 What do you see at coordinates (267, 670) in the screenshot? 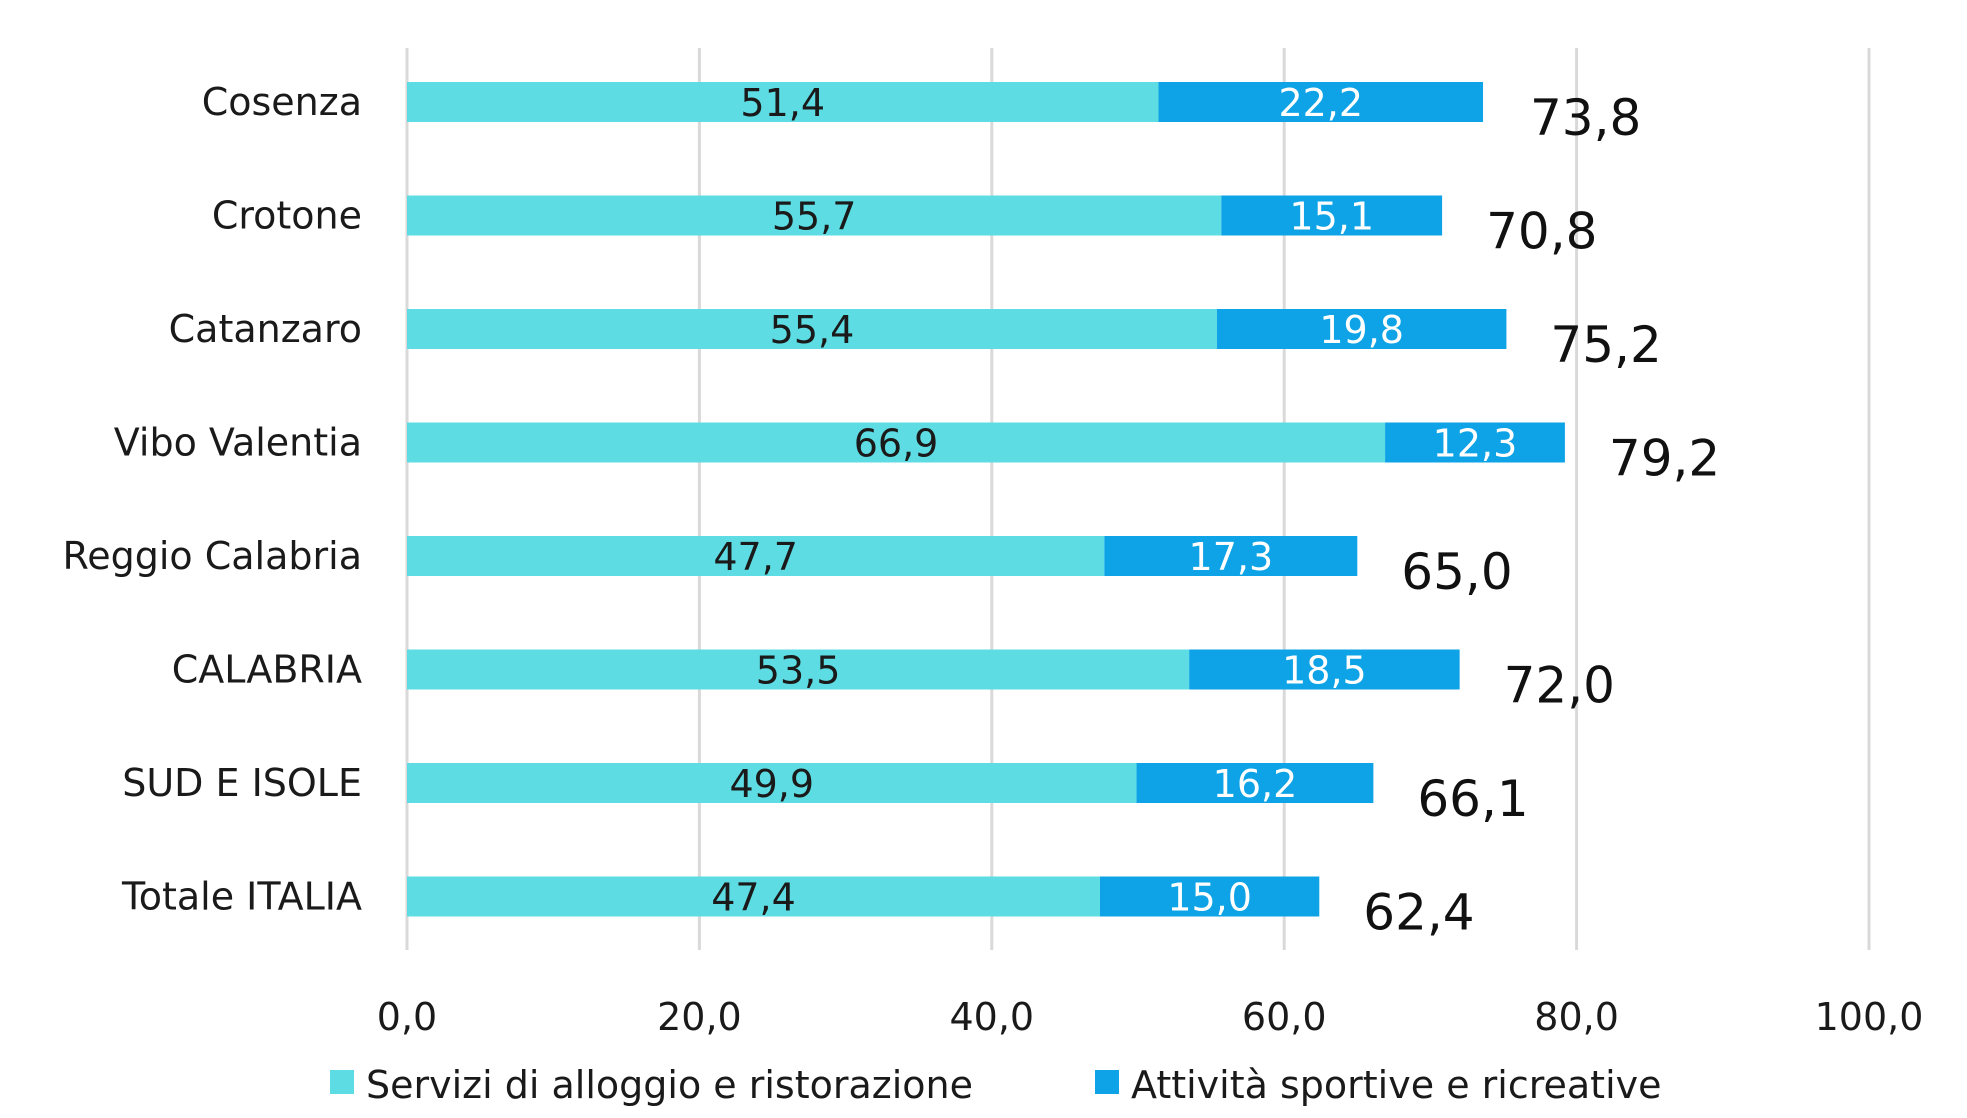
I see `category-label: CALABRIA` at bounding box center [267, 670].